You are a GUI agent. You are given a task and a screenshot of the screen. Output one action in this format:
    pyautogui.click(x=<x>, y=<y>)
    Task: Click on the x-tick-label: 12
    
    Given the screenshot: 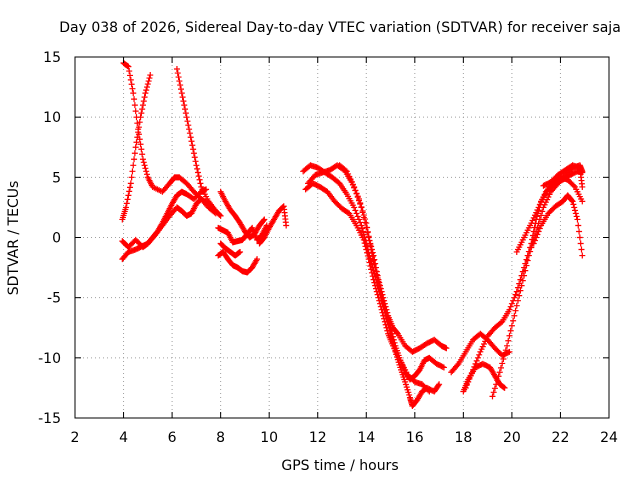 What is the action you would take?
    pyautogui.click(x=318, y=438)
    